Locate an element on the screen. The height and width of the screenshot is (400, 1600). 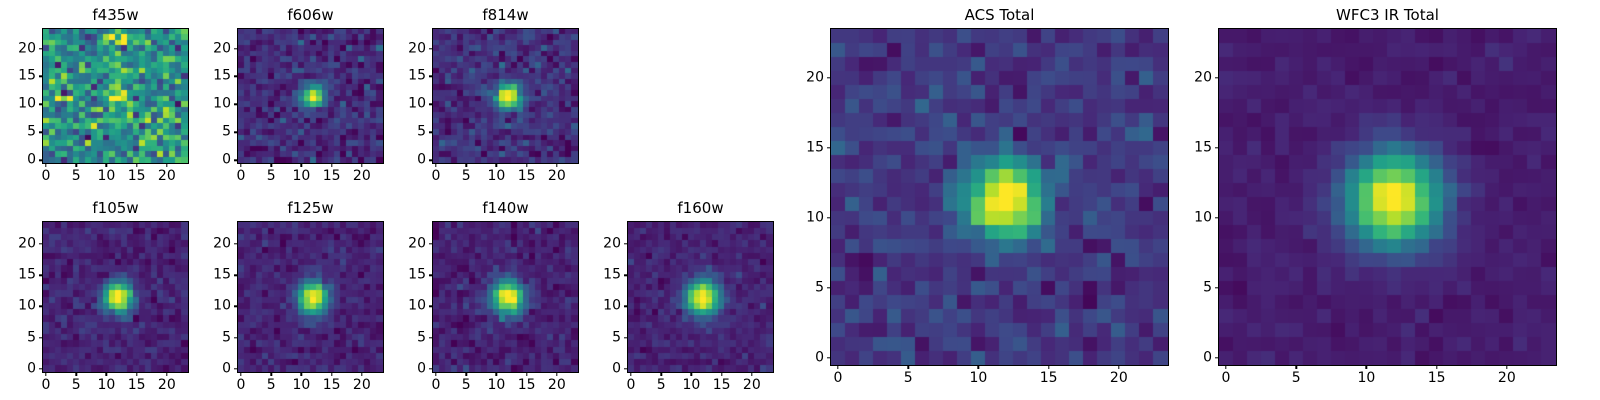
heatmap-f140w is located at coordinates (505, 297).